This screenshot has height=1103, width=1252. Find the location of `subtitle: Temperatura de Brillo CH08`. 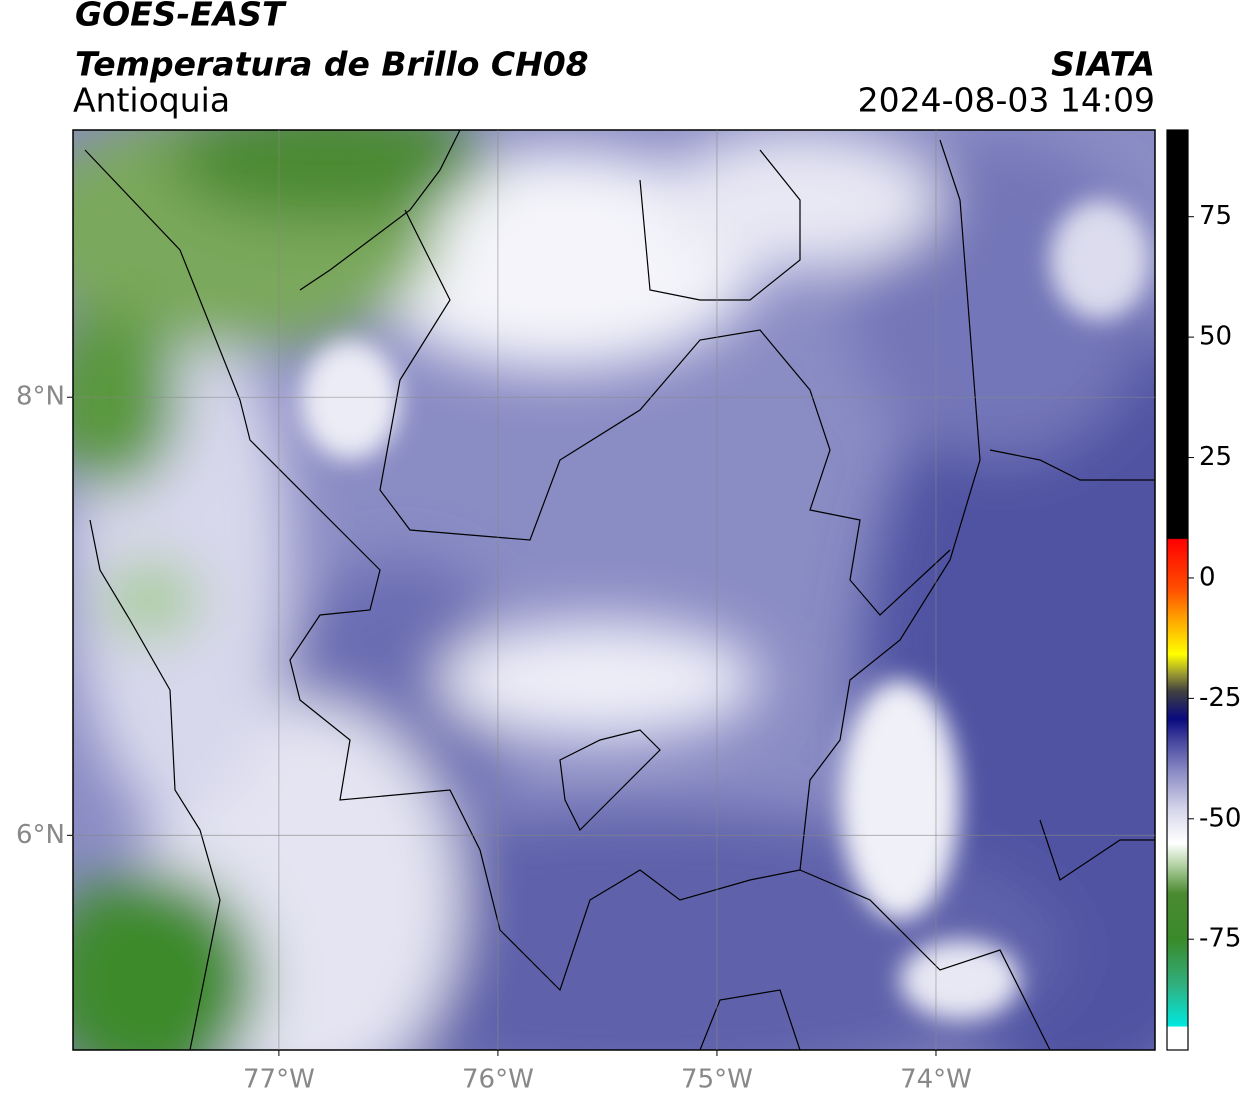

subtitle: Temperatura de Brillo CH08 is located at coordinates (332, 64).